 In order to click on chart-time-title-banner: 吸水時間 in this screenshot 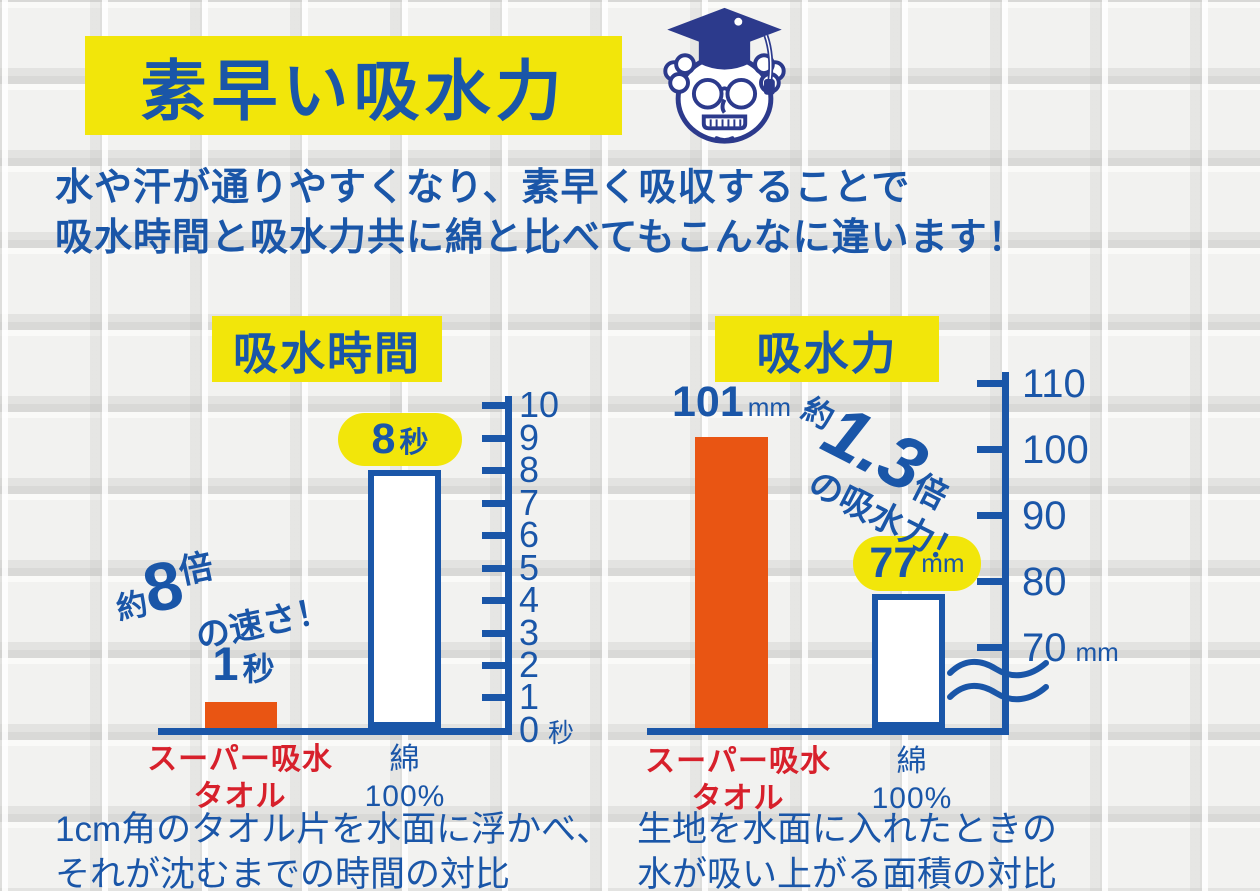, I will do `click(327, 349)`.